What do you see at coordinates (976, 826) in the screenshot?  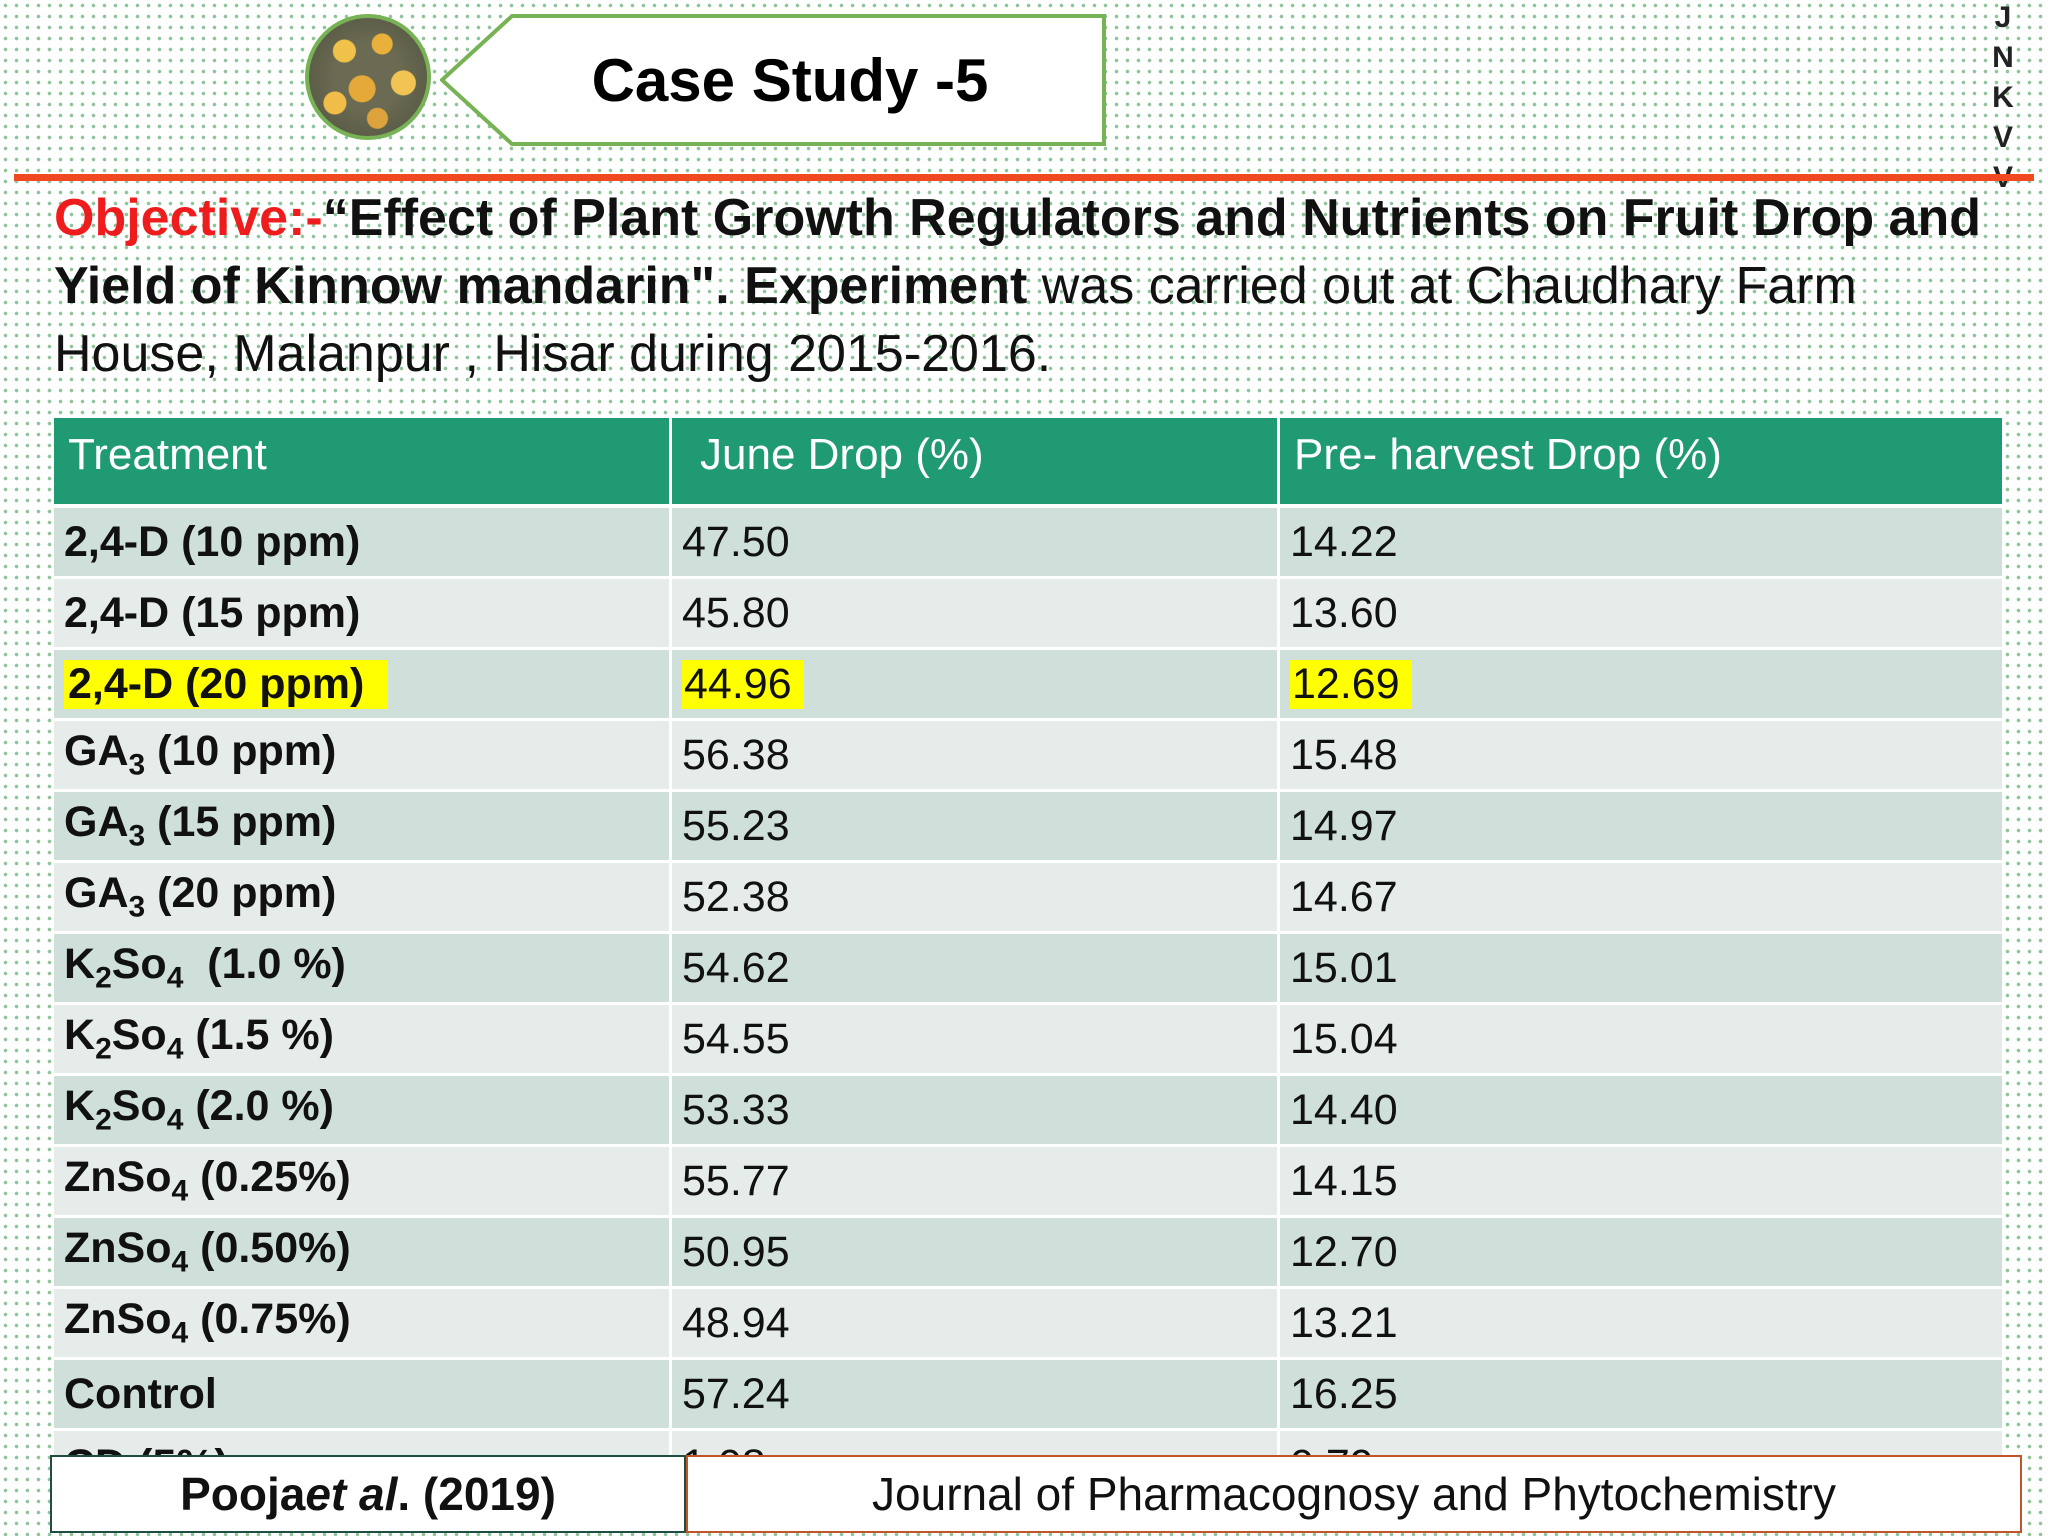 I see `june-drop-cell: 55.23` at bounding box center [976, 826].